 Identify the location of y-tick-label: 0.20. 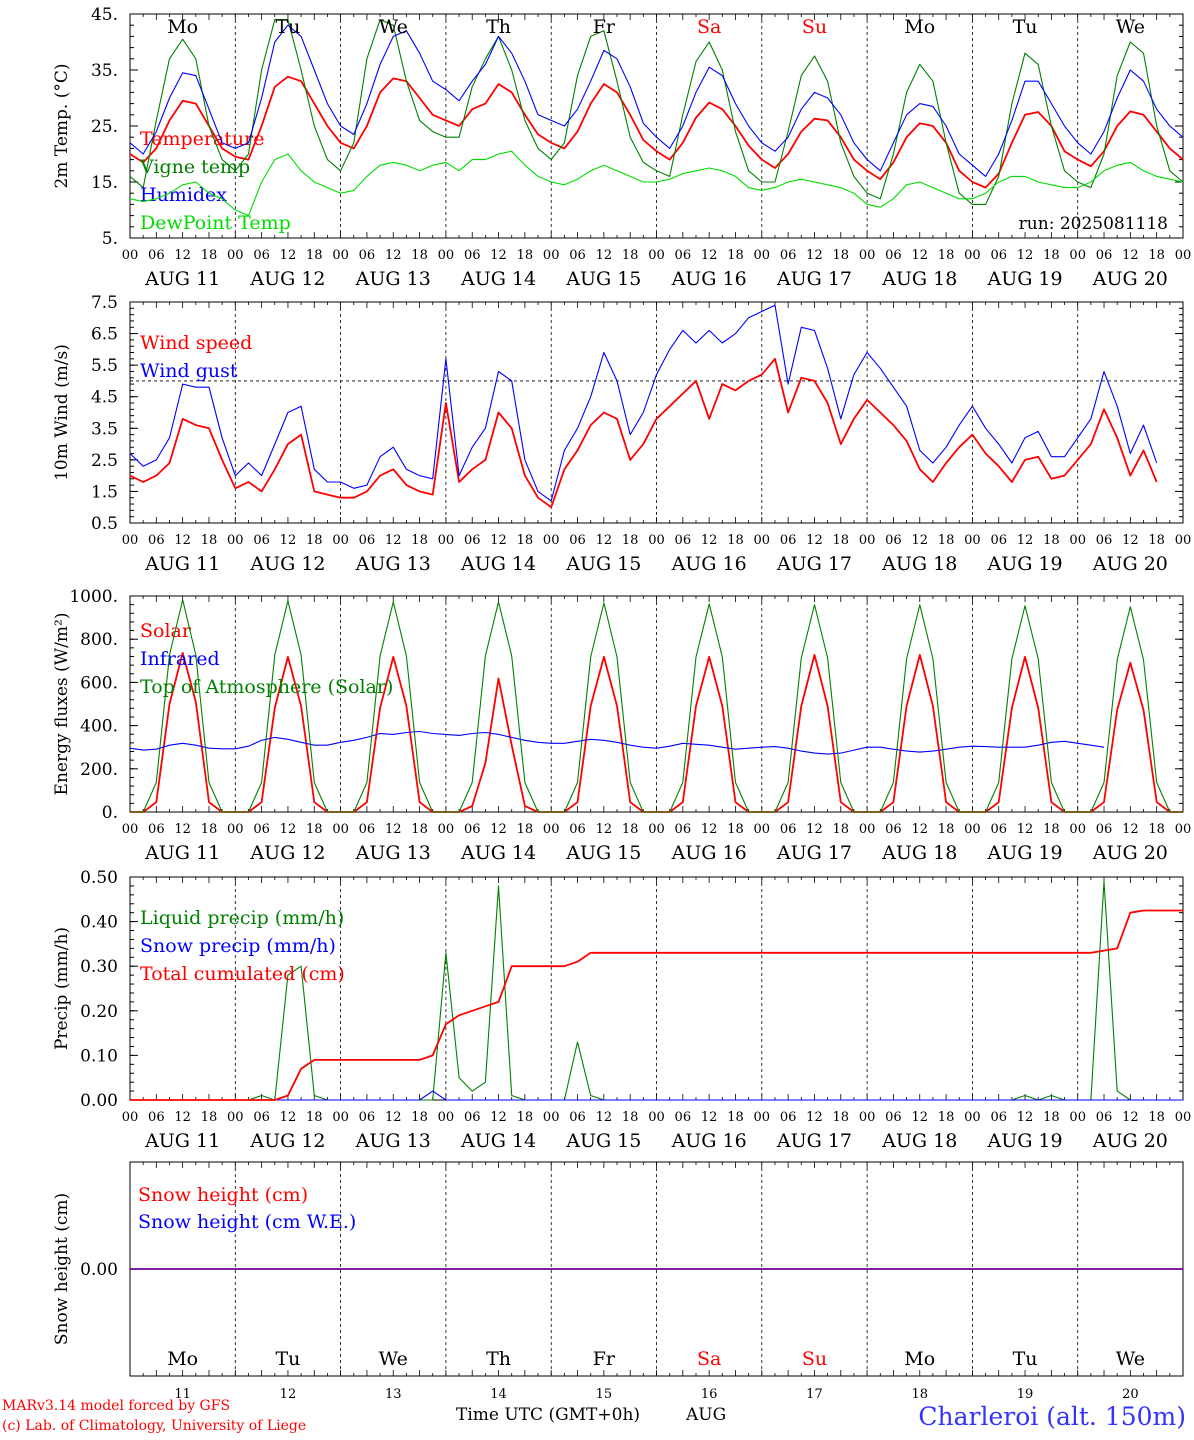
(99, 1012).